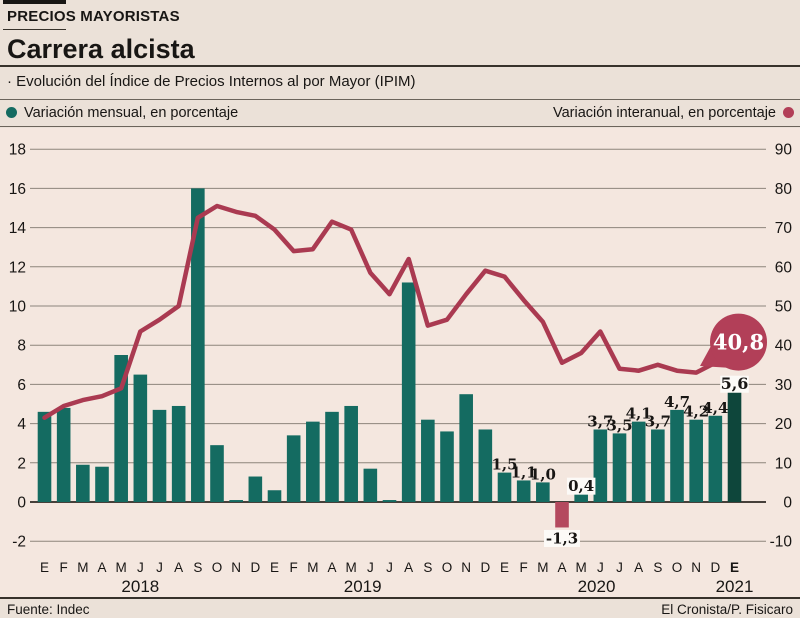 Image resolution: width=800 pixels, height=618 pixels. Describe the element at coordinates (363, 586) in the screenshot. I see `year-label: 2019` at that location.